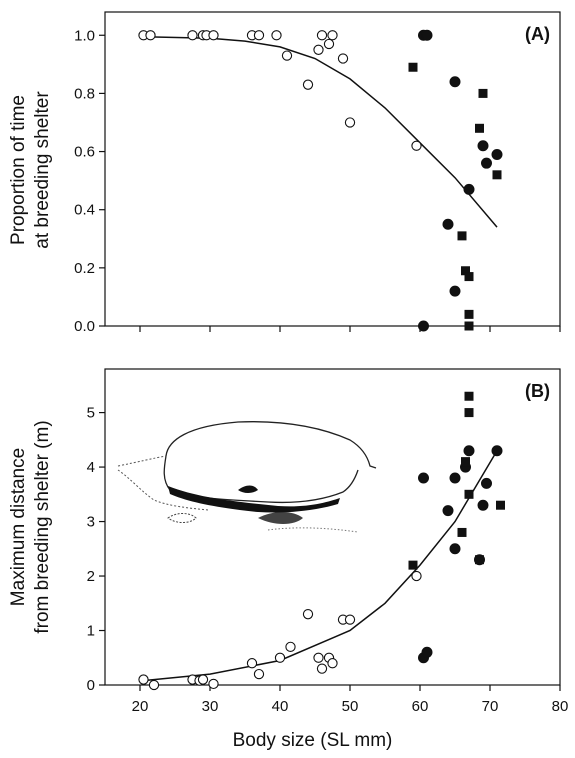 The width and height of the screenshot is (575, 758). Describe the element at coordinates (84, 152) in the screenshot. I see `y-tick-label: 0.6` at that location.